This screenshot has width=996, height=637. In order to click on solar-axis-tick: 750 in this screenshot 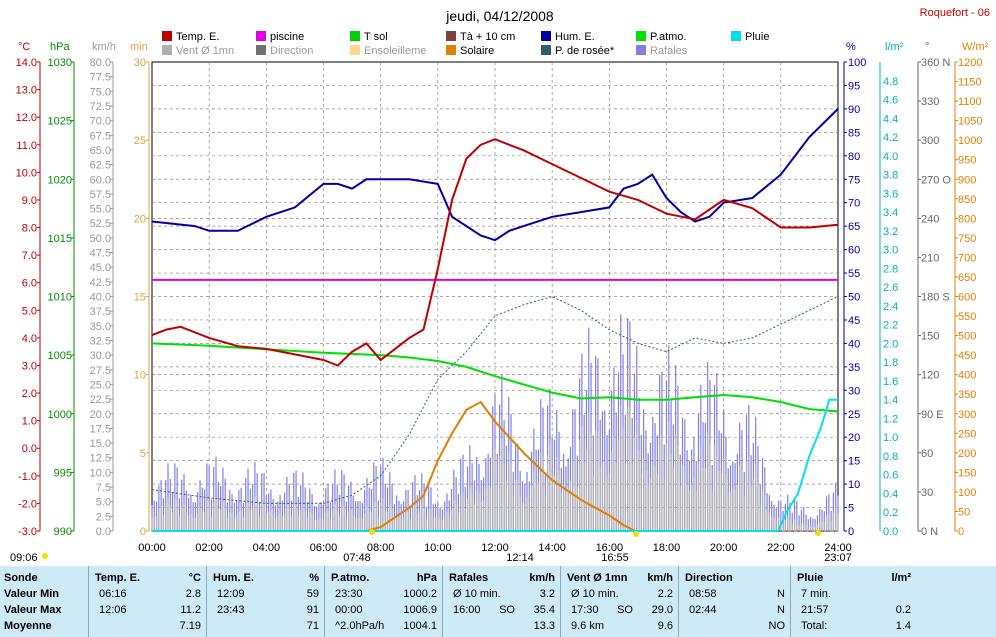, I will do `click(967, 239)`.